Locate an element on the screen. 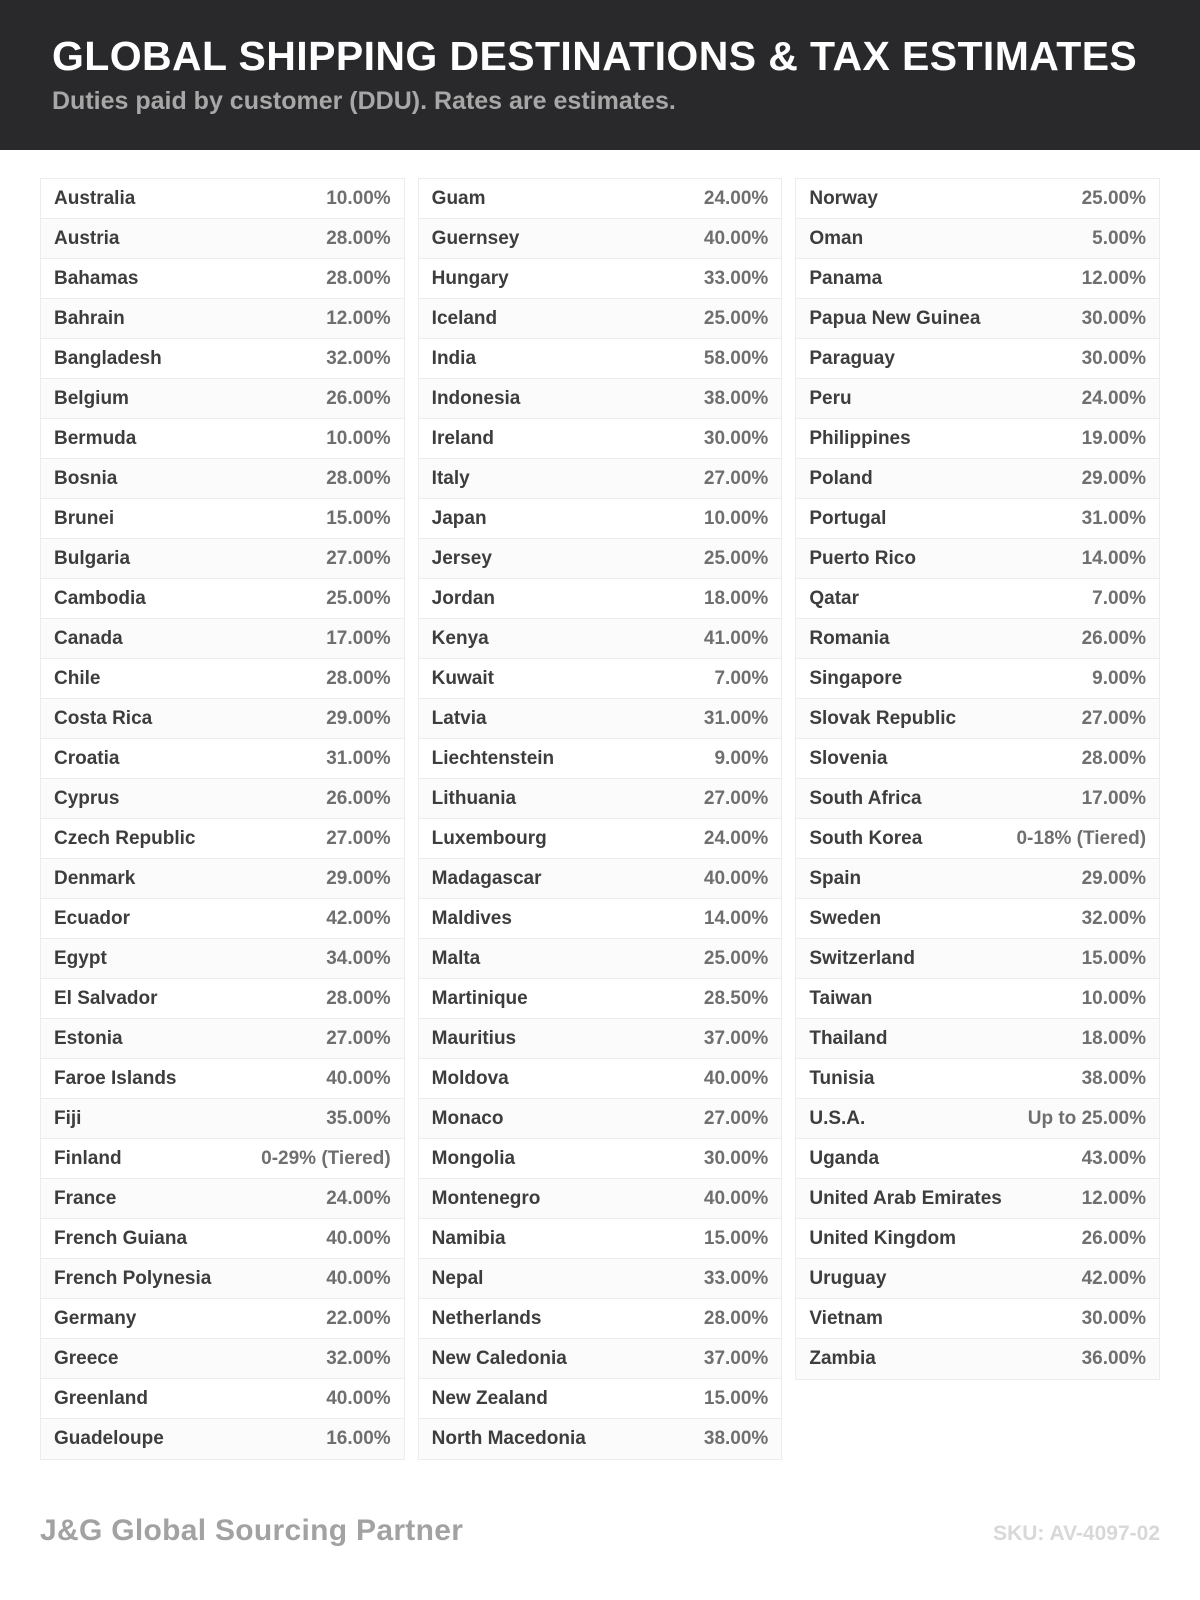 The height and width of the screenshot is (1600, 1200). country-name: Ireland is located at coordinates (462, 438).